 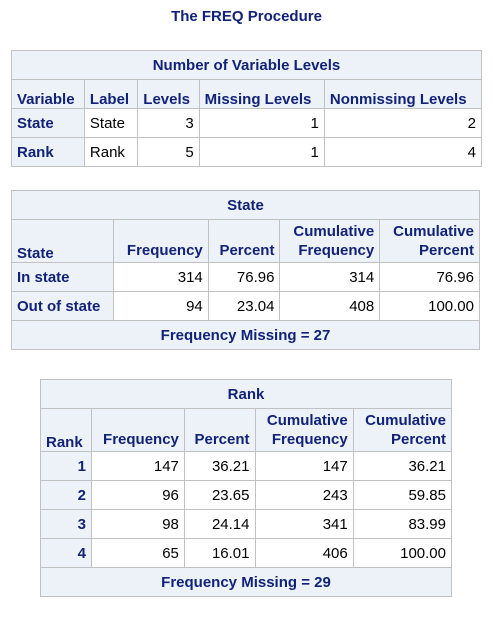 What do you see at coordinates (244, 241) in the screenshot?
I see `state-header-percent: Percent` at bounding box center [244, 241].